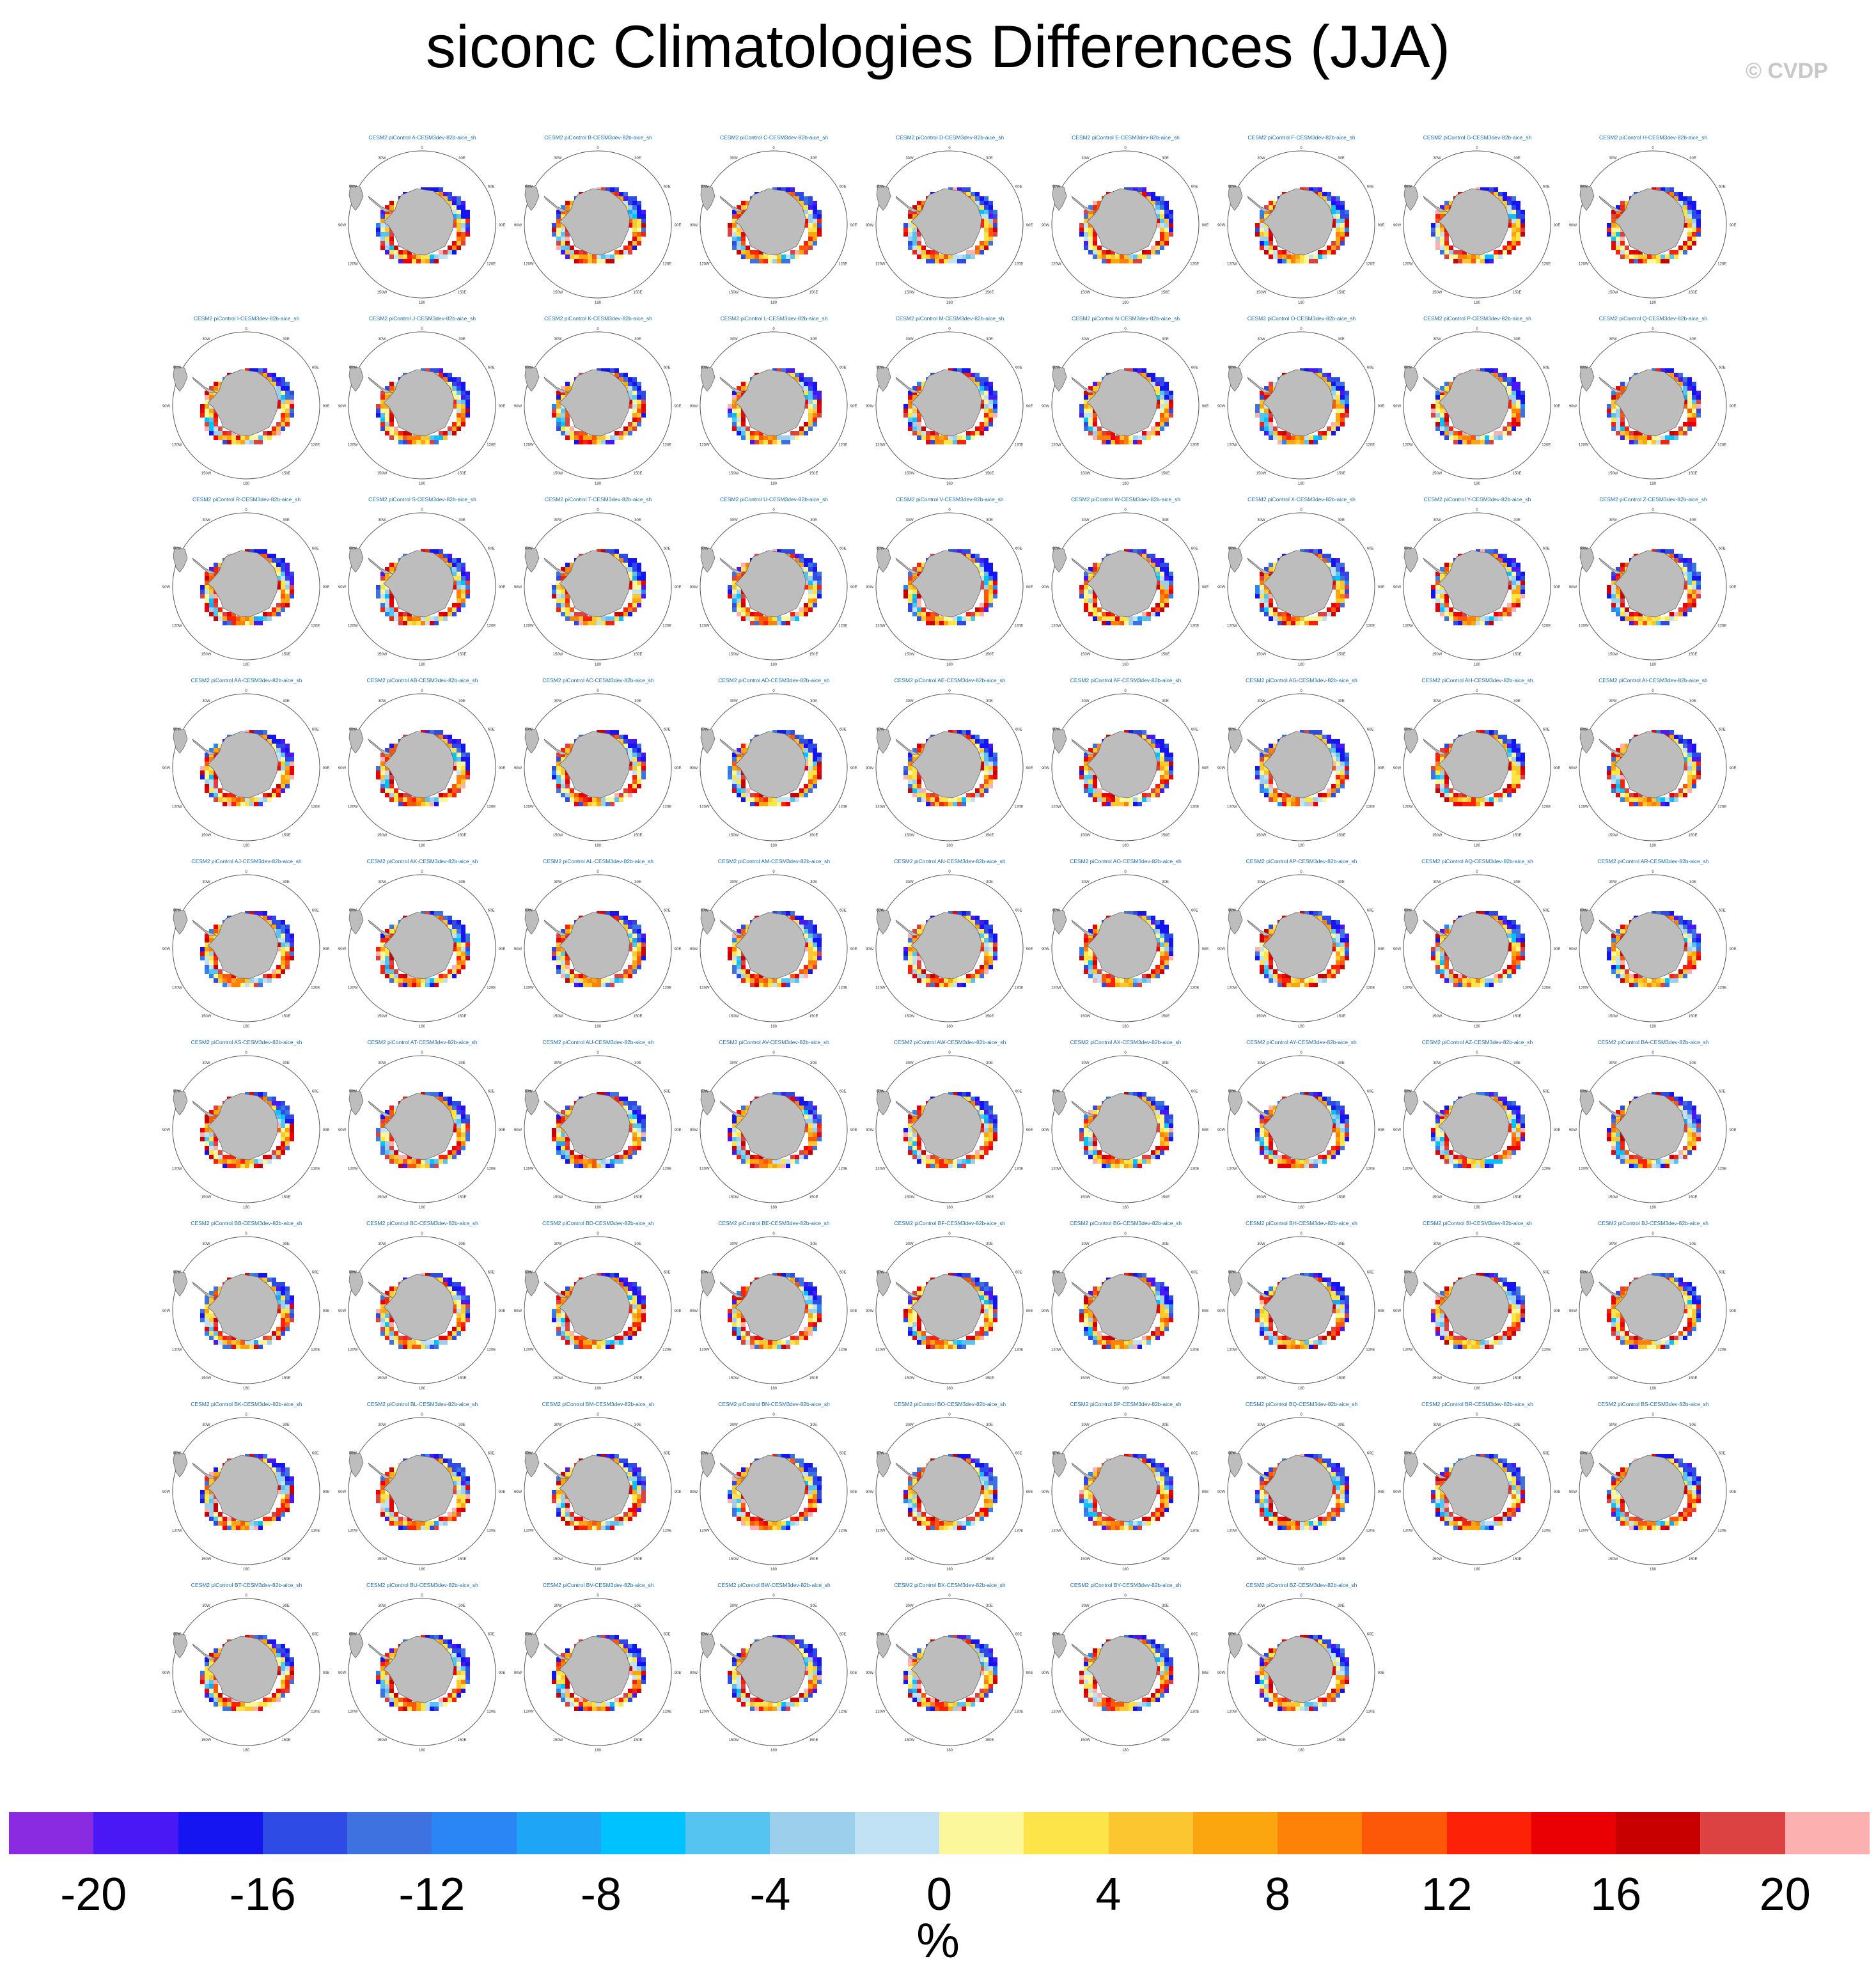 The image size is (1876, 1970). What do you see at coordinates (598, 318) in the screenshot?
I see `panel-title: CESM2 piControl K-CESM3dev-82b-aice_sh` at bounding box center [598, 318].